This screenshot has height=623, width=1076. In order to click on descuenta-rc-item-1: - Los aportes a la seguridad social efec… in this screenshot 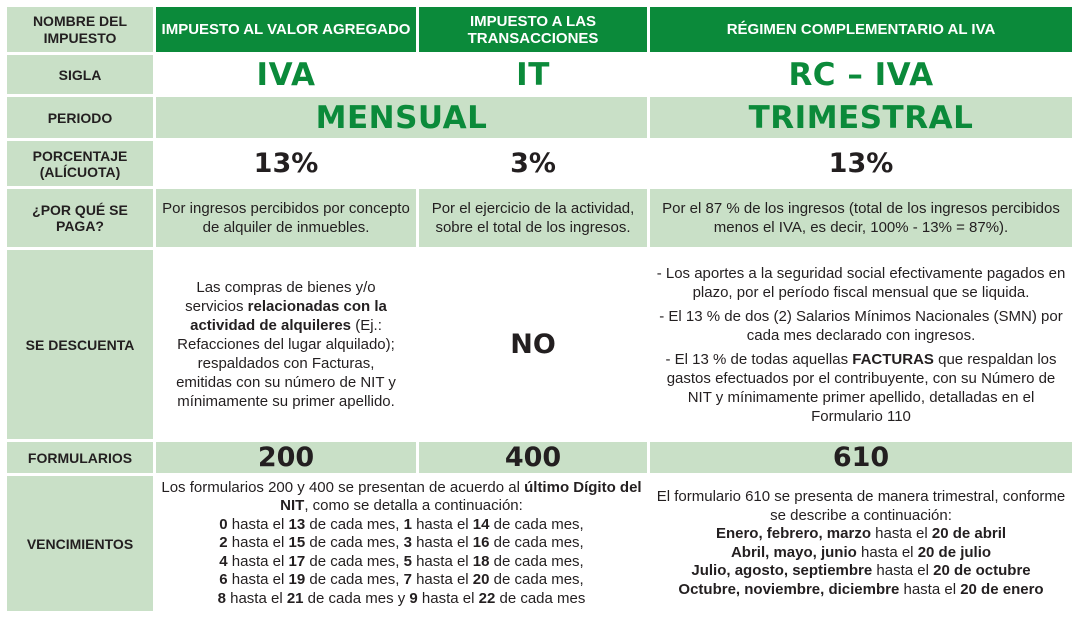, I will do `click(861, 282)`.